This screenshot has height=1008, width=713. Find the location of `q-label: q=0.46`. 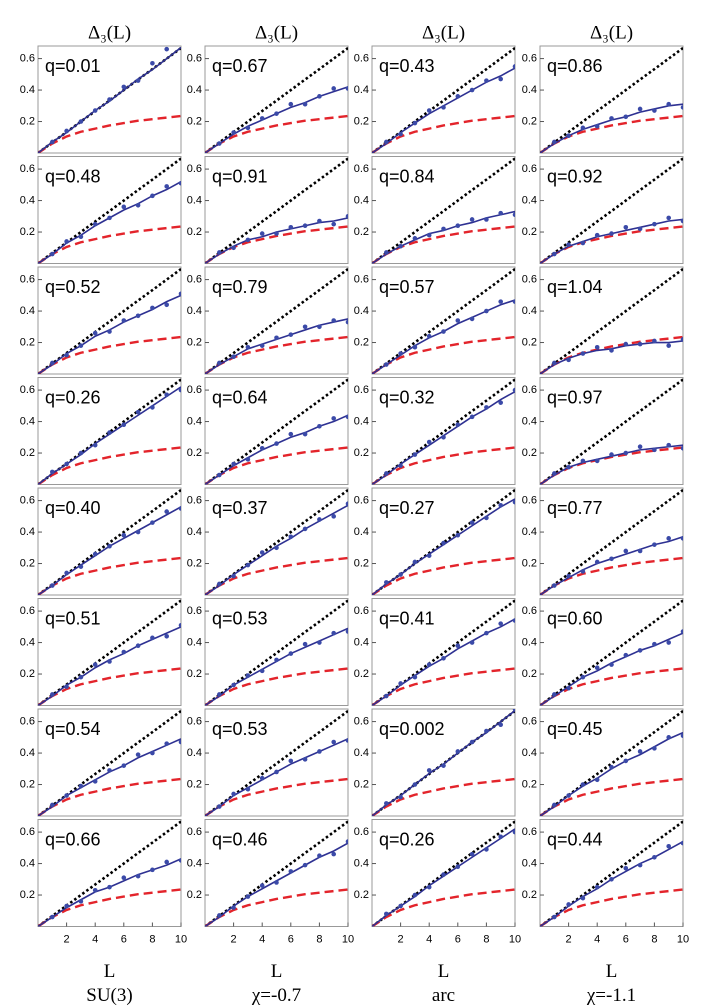

q-label: q=0.46 is located at coordinates (240, 839).